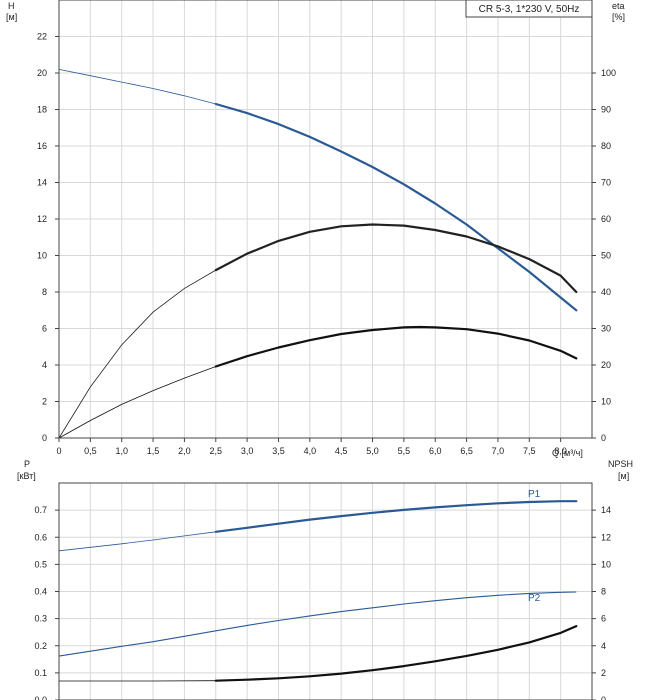 The width and height of the screenshot is (658, 700). Describe the element at coordinates (11, 6) in the screenshot. I see `top-left-axis-label: H` at that location.